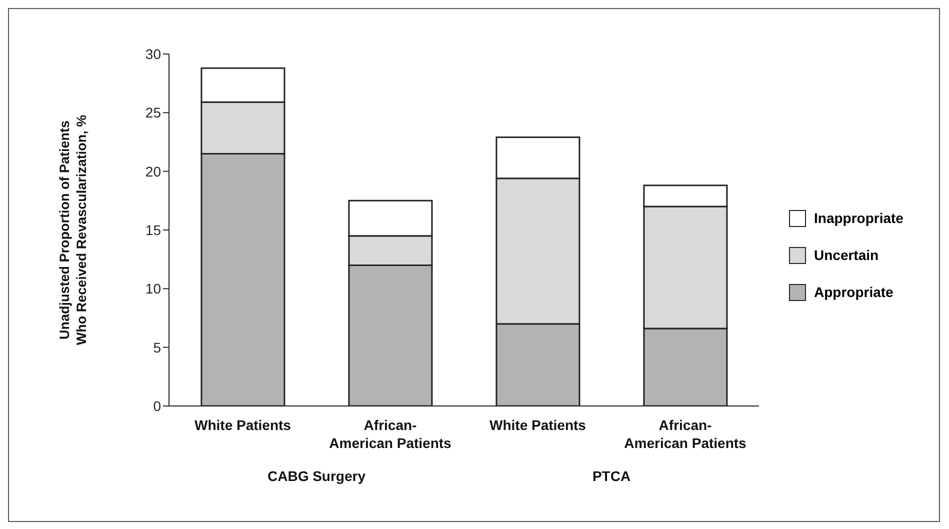  What do you see at coordinates (153, 54) in the screenshot?
I see `y-tick-label: 30` at bounding box center [153, 54].